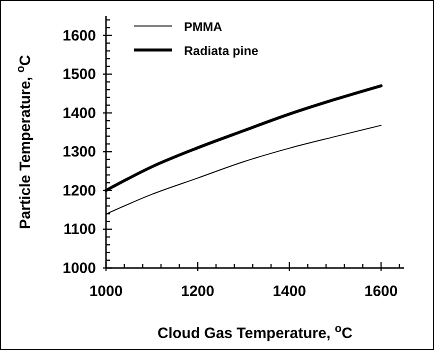 Image resolution: width=434 pixels, height=350 pixels. What do you see at coordinates (79, 152) in the screenshot?
I see `y-tick-label: 1300` at bounding box center [79, 152].